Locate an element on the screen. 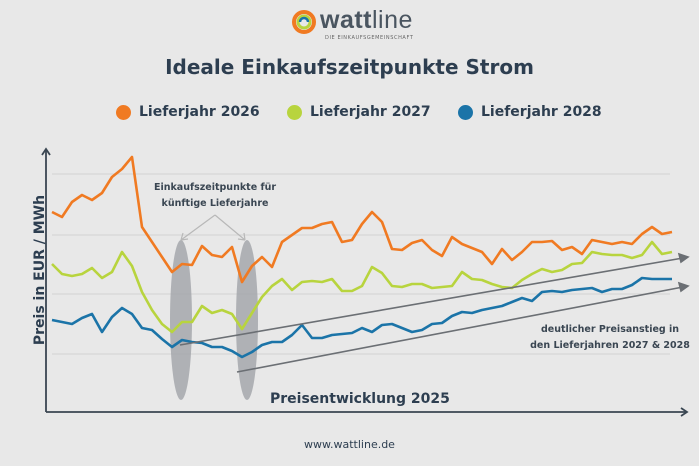 The width and height of the screenshot is (699, 466). annotation-line: künftige Lieferjahre is located at coordinates (215, 203).